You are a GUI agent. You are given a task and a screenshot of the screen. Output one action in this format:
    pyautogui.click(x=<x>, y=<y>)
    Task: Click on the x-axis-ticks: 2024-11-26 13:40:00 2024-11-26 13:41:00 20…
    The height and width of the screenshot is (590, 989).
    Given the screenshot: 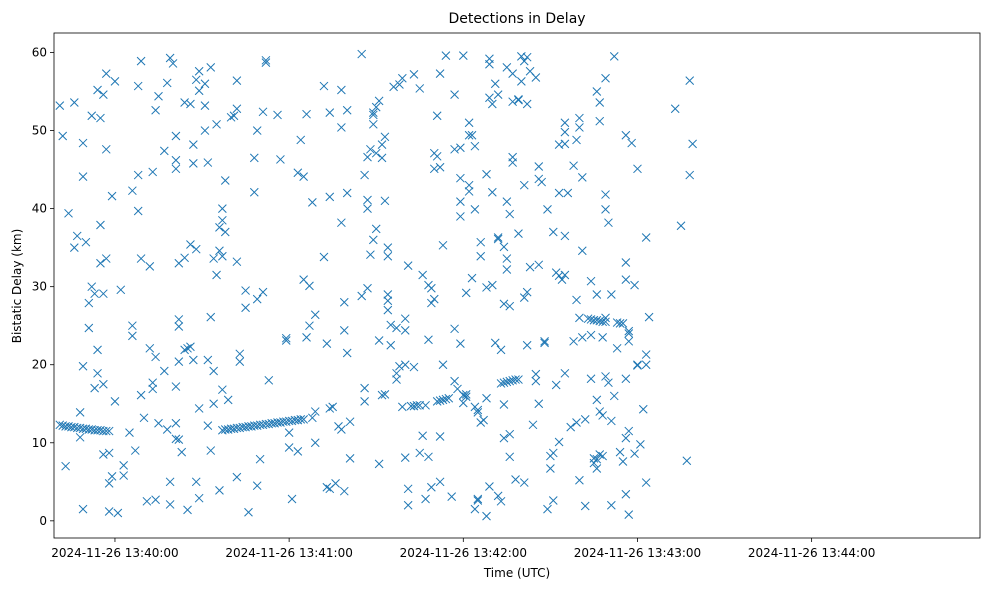 What is the action you would take?
    pyautogui.click(x=463, y=549)
    